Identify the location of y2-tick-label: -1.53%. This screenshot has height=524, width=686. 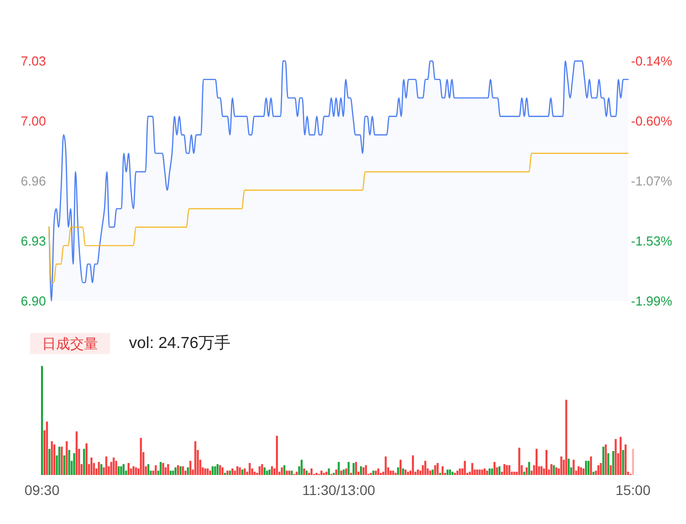
(652, 241).